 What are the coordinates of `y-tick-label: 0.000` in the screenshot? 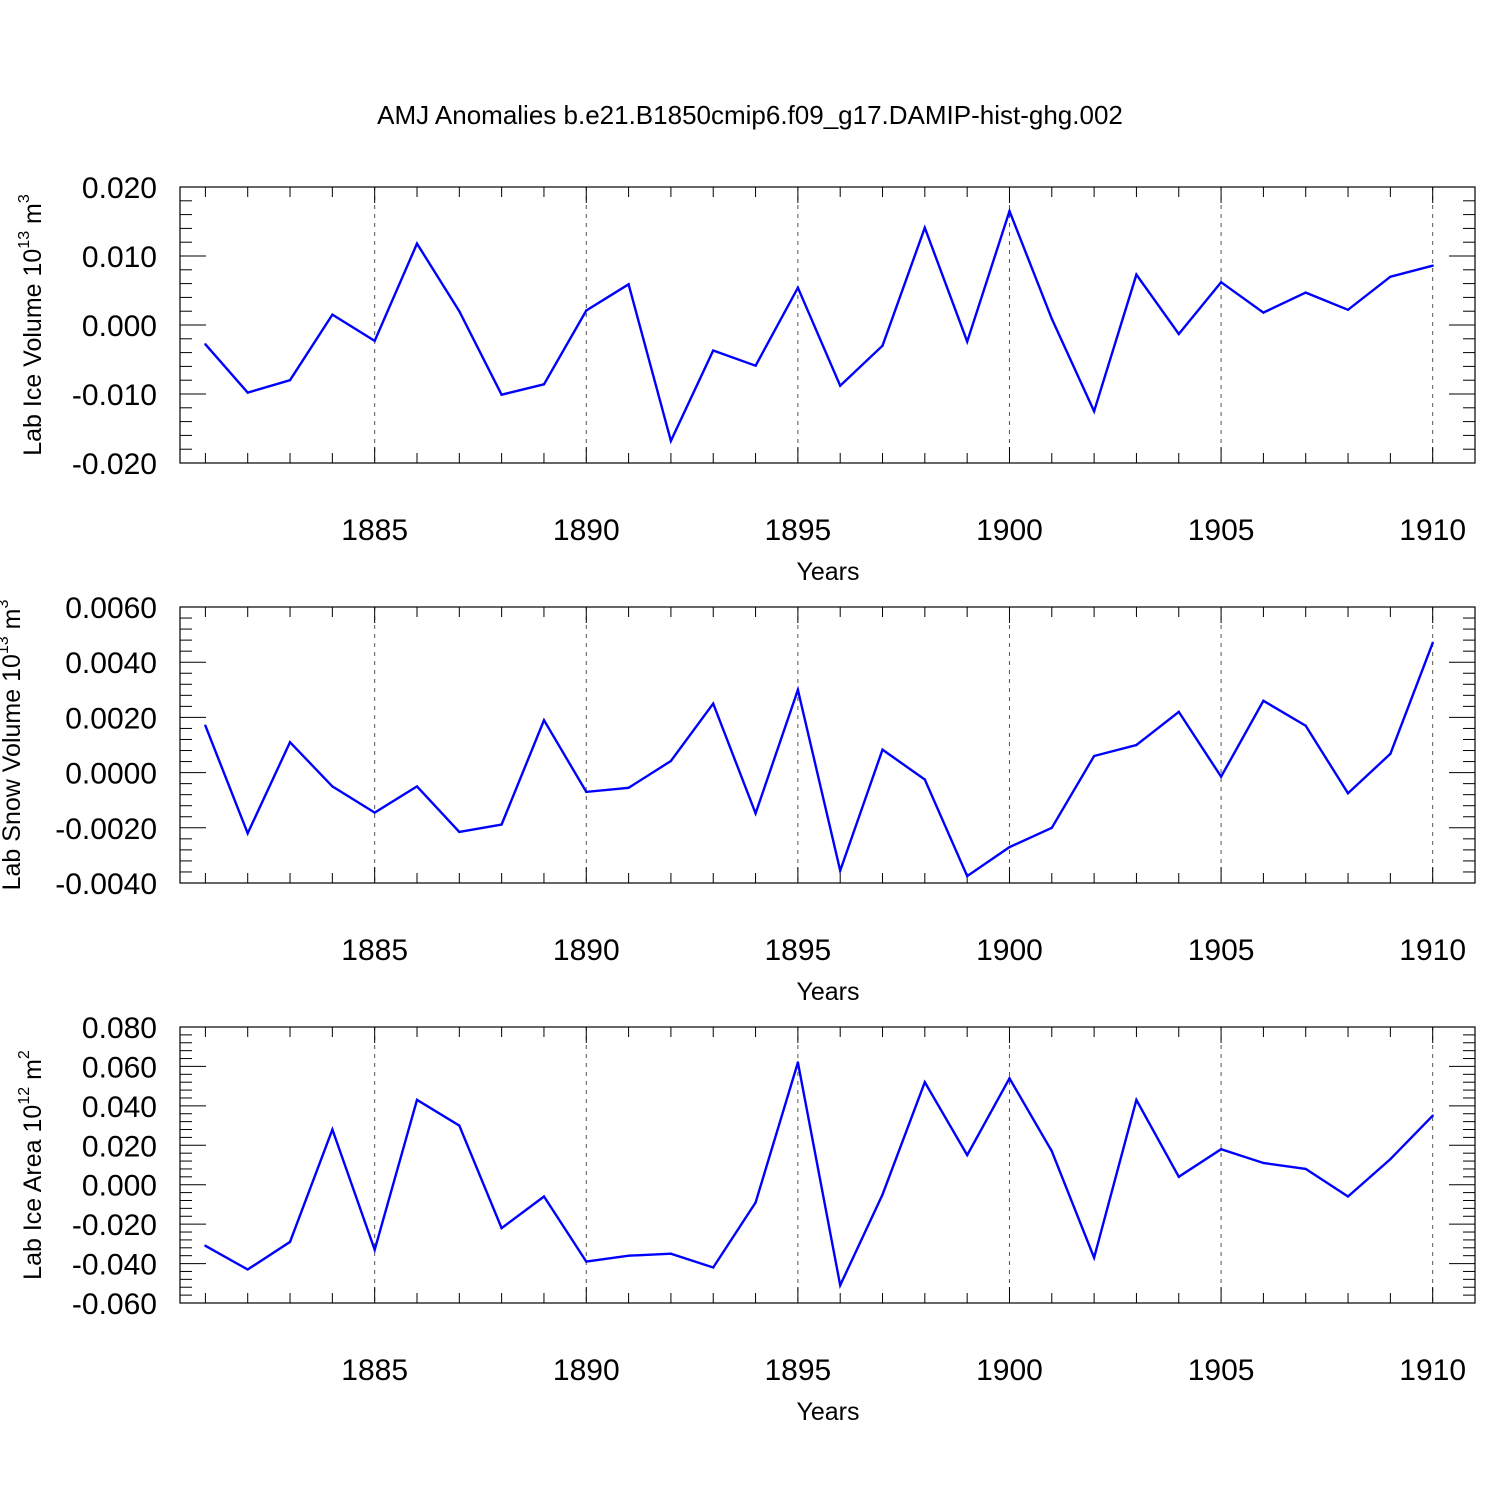 It's located at (119, 1186).